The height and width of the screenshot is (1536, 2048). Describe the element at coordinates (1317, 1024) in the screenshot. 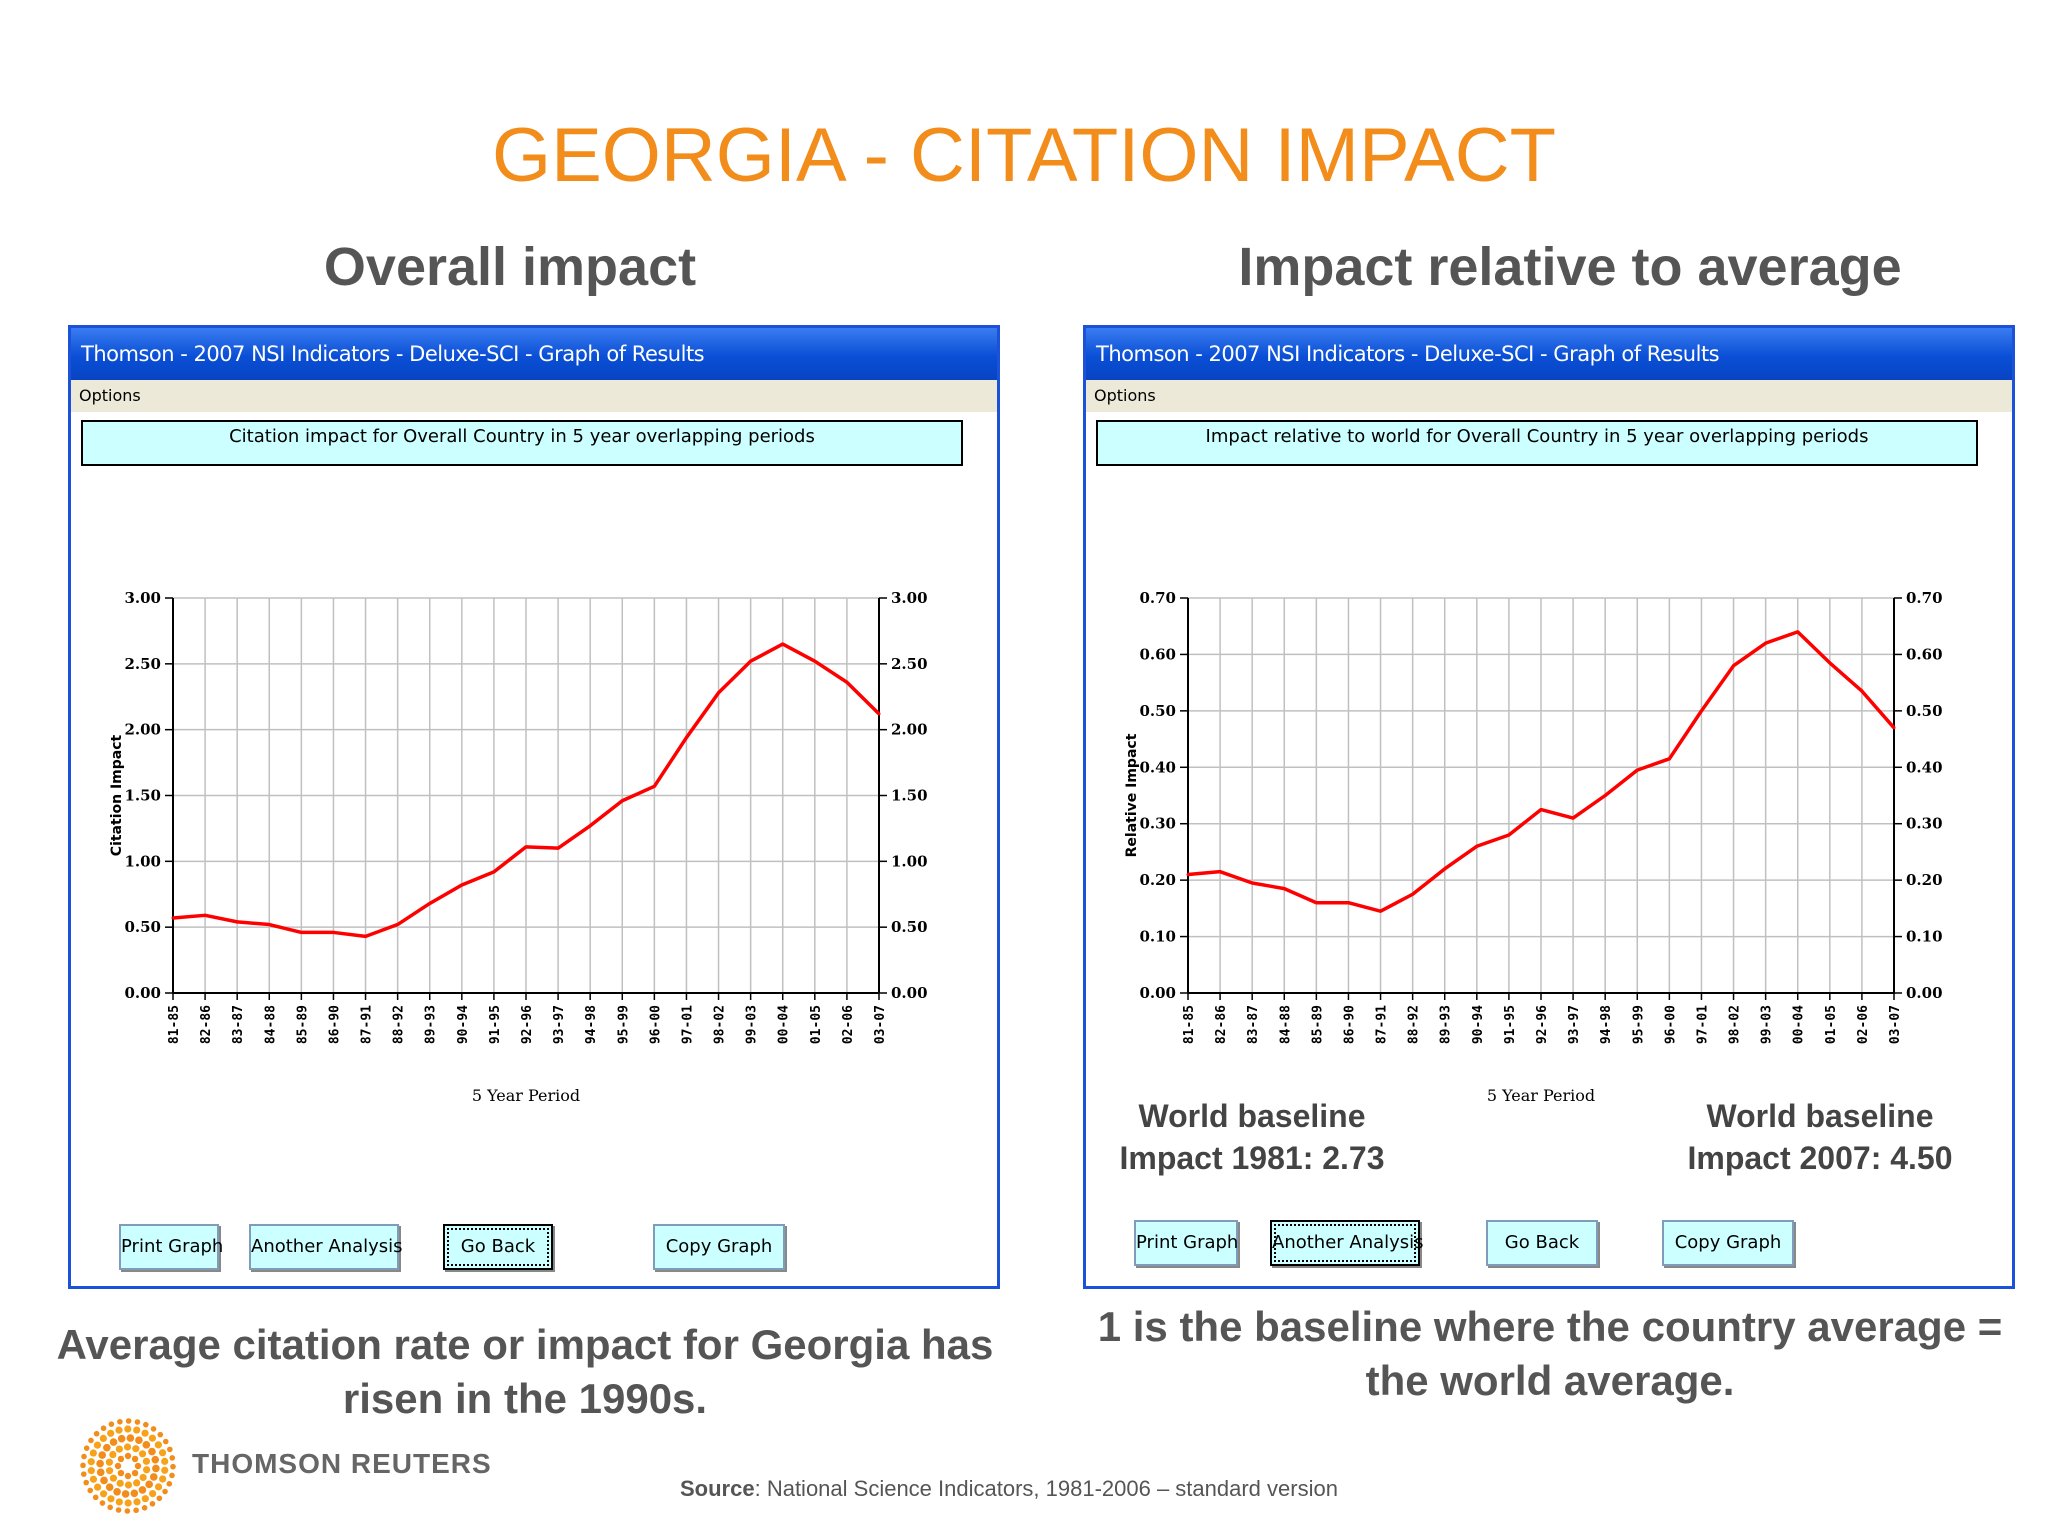

I see `x-tick-label: 85-89` at that location.